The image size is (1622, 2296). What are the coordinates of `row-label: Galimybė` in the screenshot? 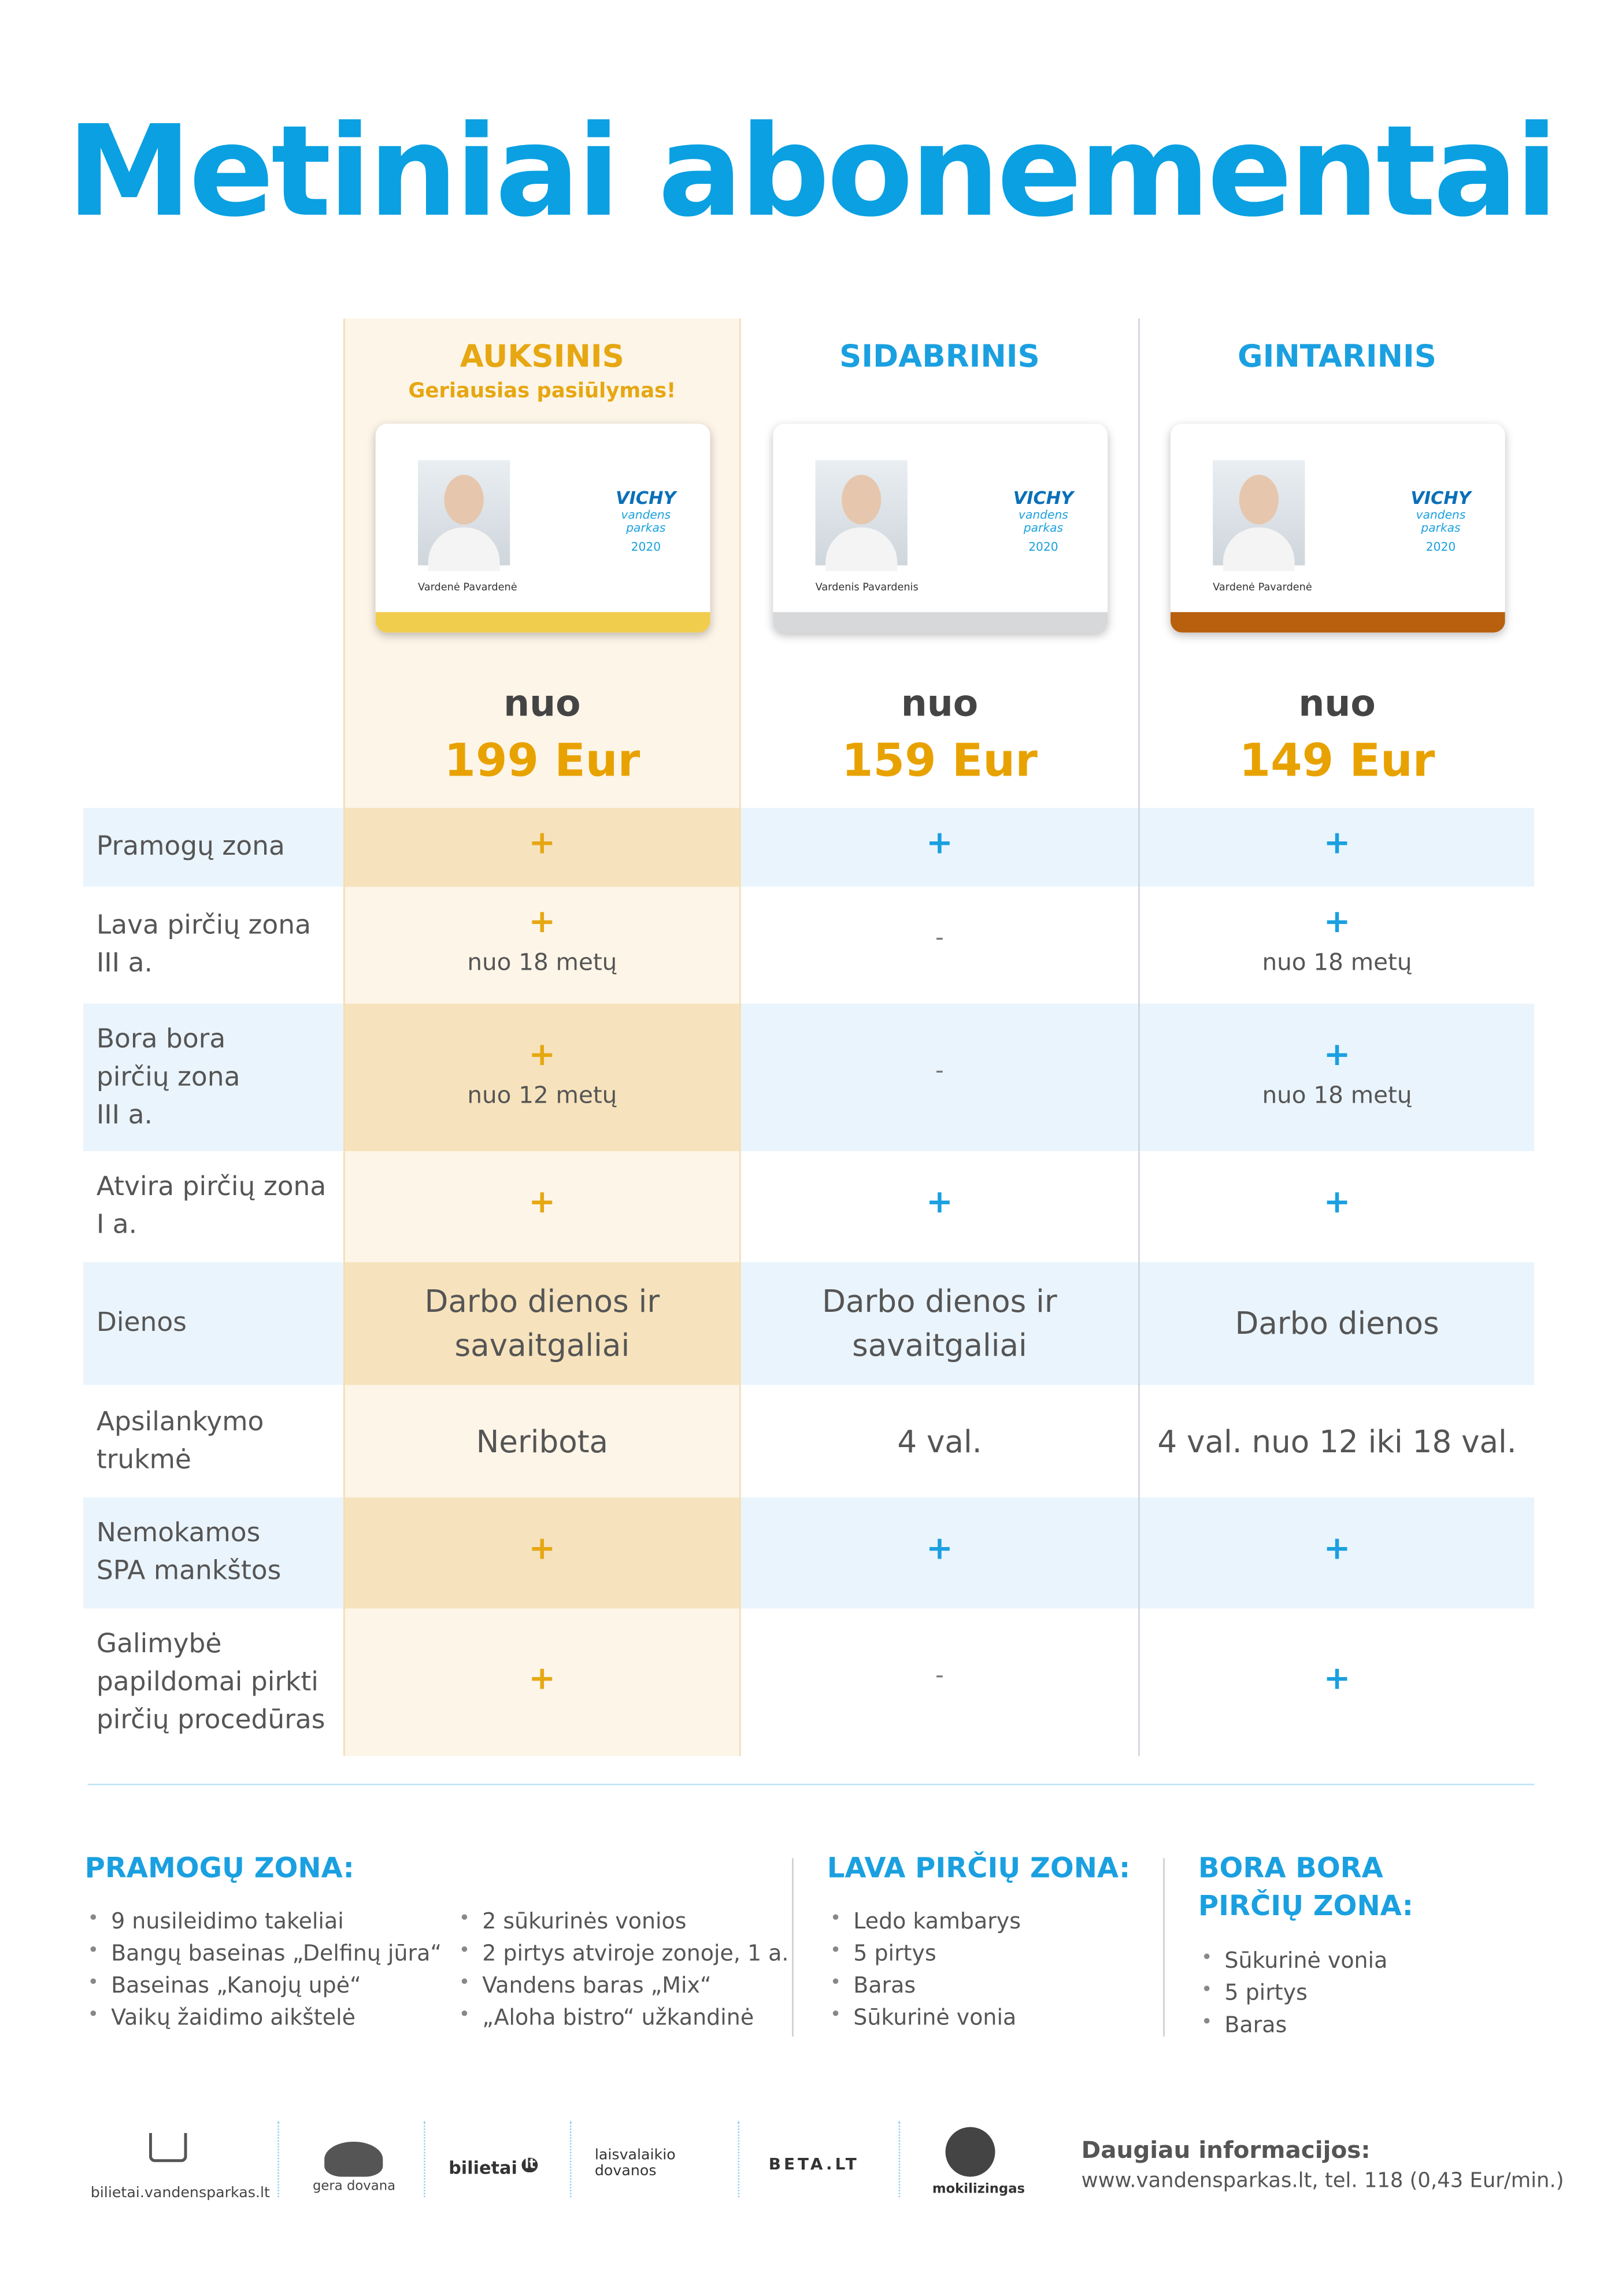 It's located at (159, 1643).